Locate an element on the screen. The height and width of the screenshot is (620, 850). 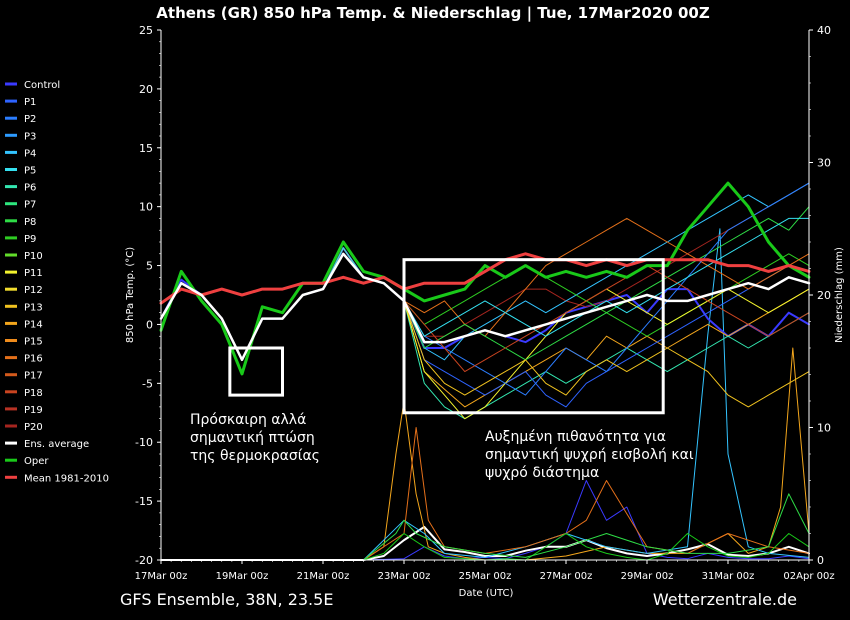
legend-label: P4 is located at coordinates (30, 153).